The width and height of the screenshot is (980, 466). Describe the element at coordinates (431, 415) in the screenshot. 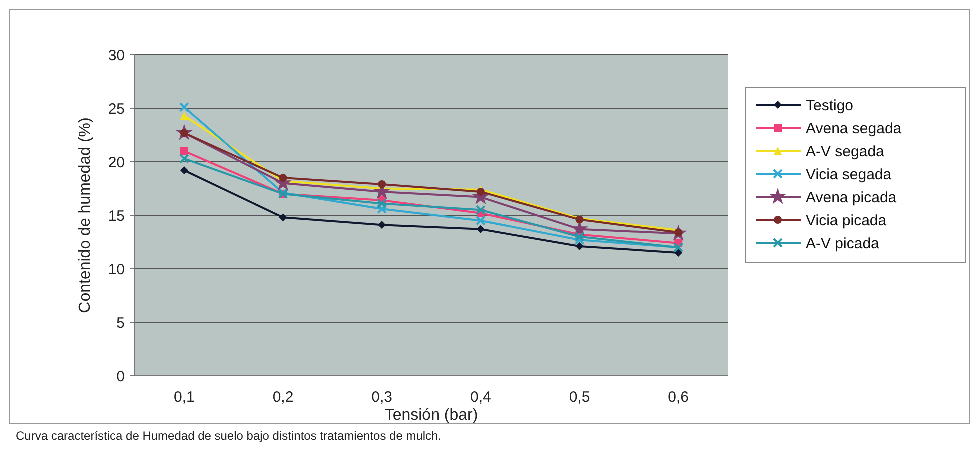

I see `x-axis-title: Tensión (bar)` at that location.